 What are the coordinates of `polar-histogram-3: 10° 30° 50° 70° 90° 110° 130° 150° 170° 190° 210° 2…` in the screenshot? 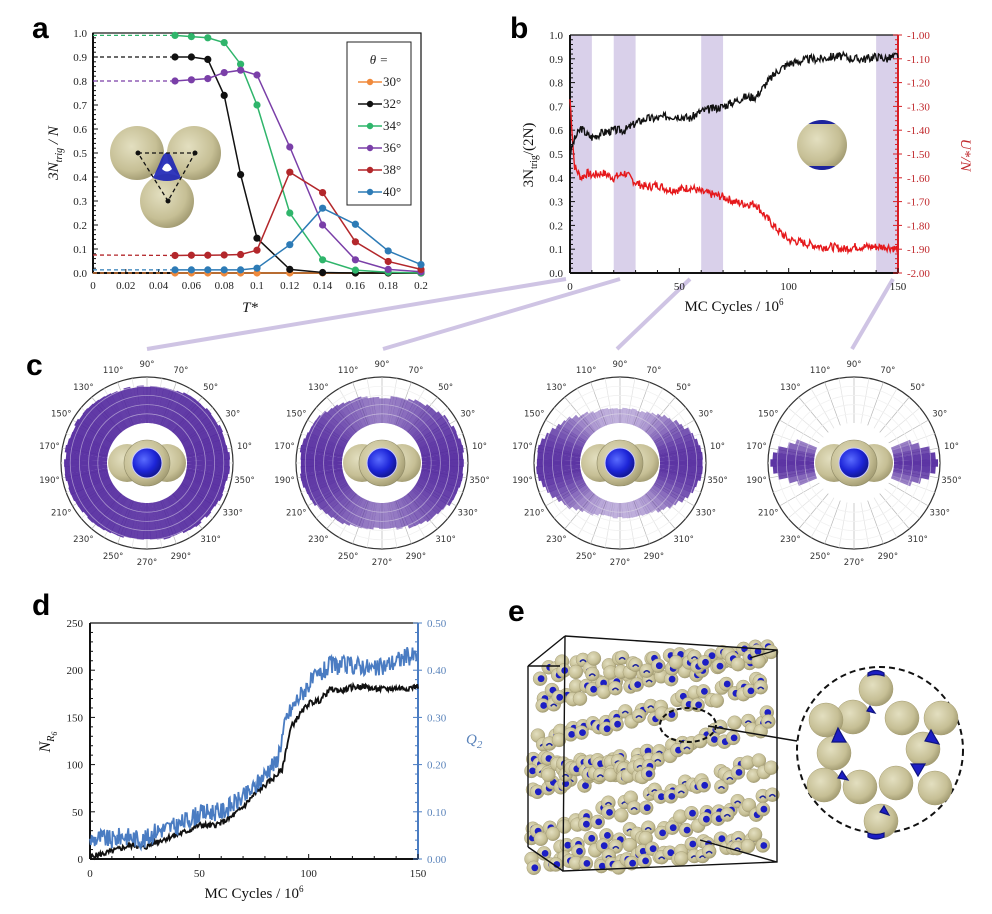 It's located at (619, 464).